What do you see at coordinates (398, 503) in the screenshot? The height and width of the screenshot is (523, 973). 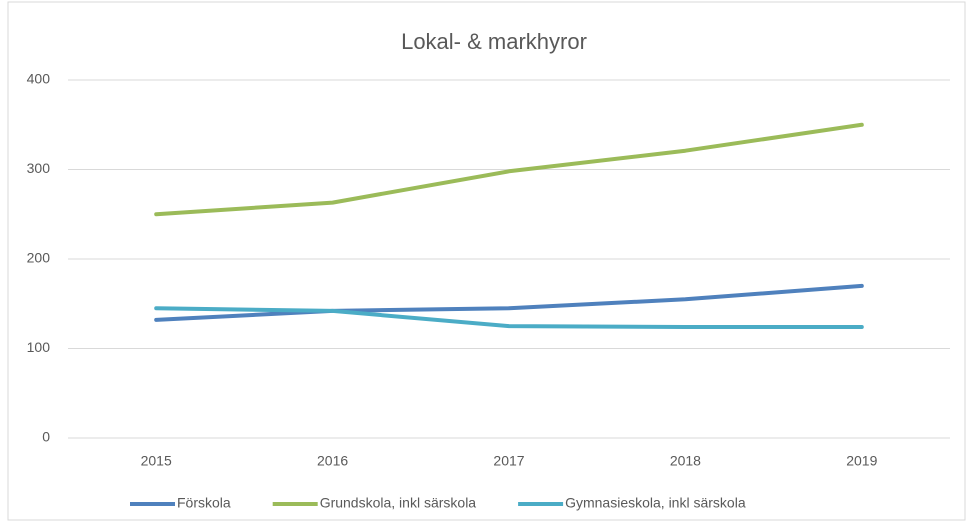 I see `legend-label: Grundskola, inkl särskola` at bounding box center [398, 503].